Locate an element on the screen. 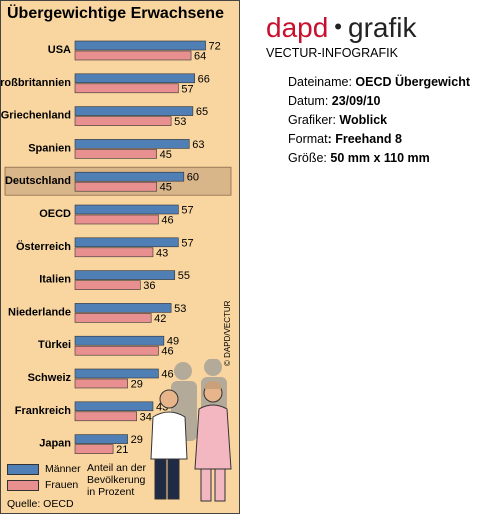 Image resolution: width=480 pixels, height=515 pixels. info-value: 23/09/10 is located at coordinates (356, 101).